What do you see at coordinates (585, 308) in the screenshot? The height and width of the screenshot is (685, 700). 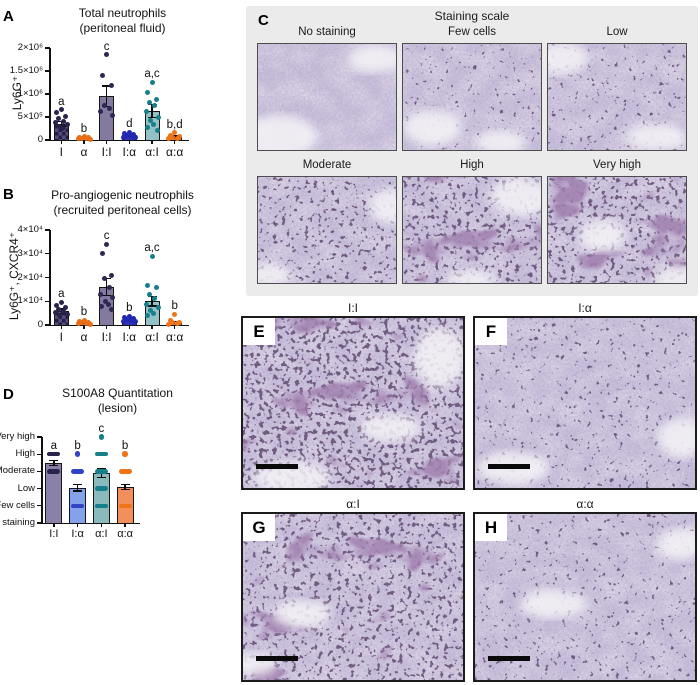 I see `panel-f-caption: I:α` at bounding box center [585, 308].